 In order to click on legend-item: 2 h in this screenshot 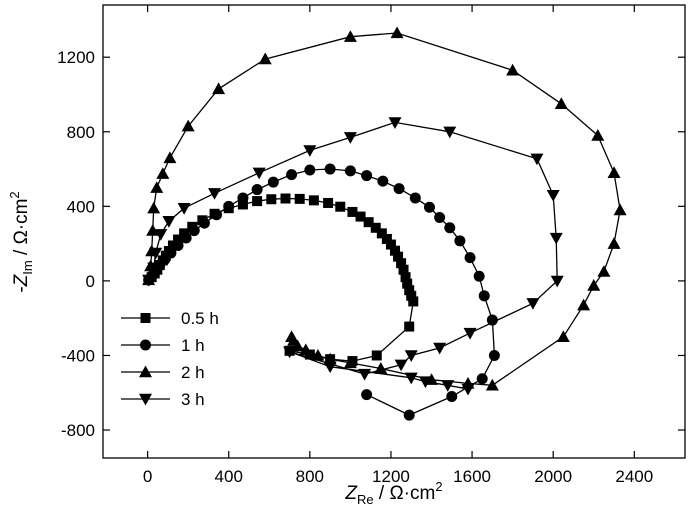, I will do `click(163, 372)`.